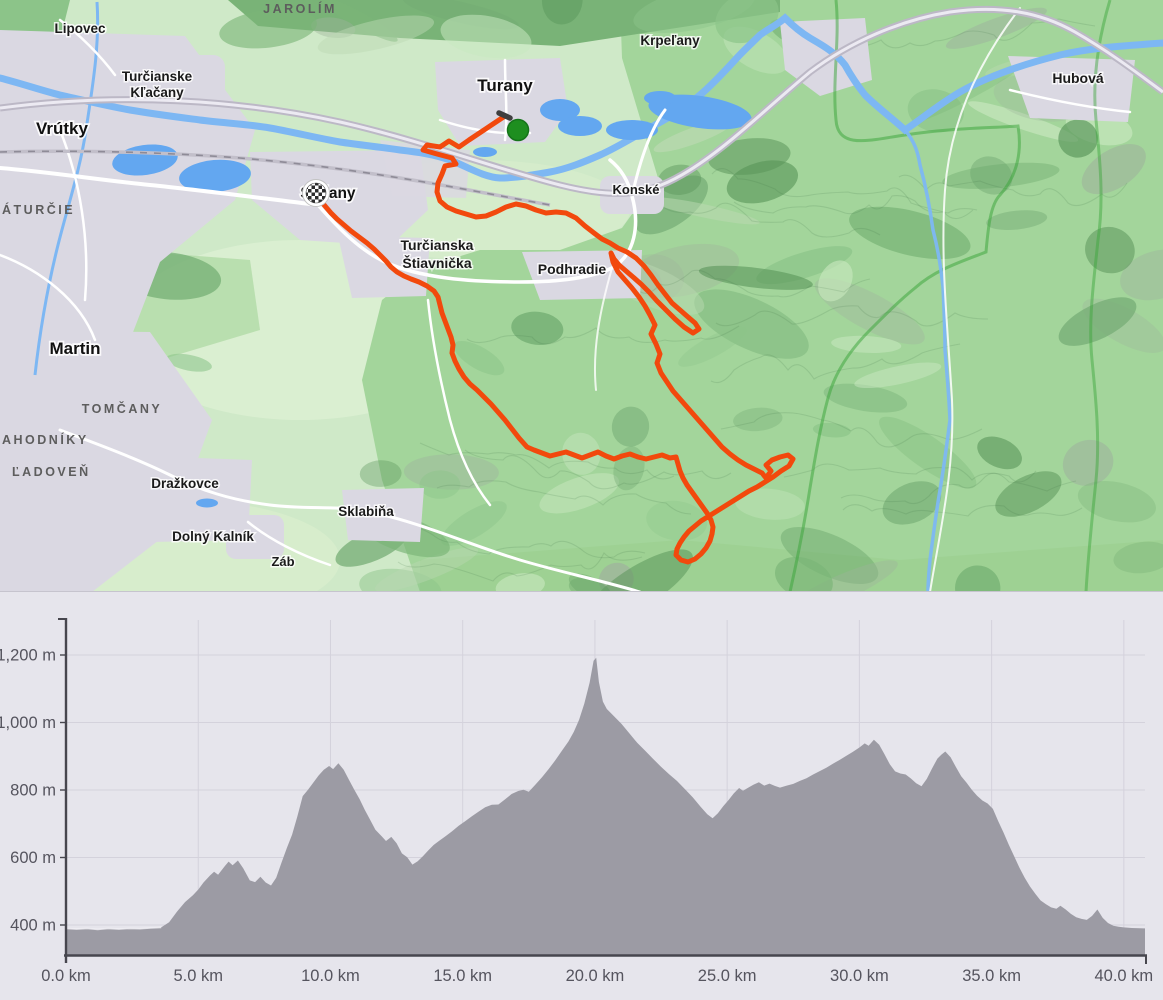  Describe the element at coordinates (859, 976) in the screenshot. I see `x-tick-label: 30.0 km` at that location.